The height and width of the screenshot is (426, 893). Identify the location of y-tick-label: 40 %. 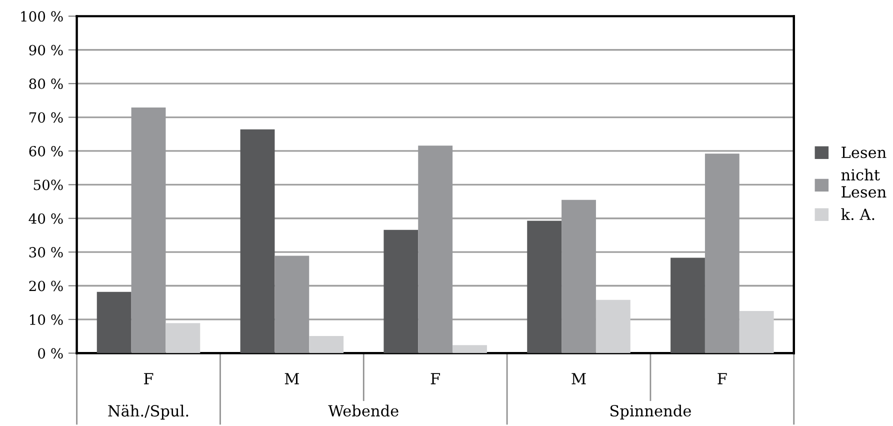
(45, 218).